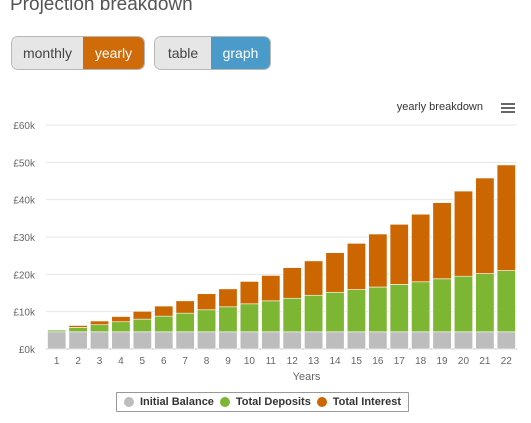 Image resolution: width=531 pixels, height=423 pixels. What do you see at coordinates (113, 53) in the screenshot?
I see `yearly-button: yearly` at bounding box center [113, 53].